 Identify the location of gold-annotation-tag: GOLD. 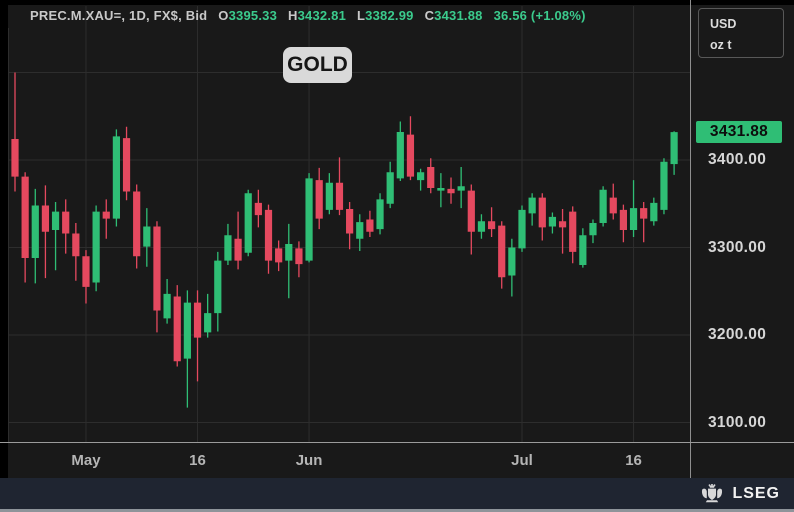
(317, 65).